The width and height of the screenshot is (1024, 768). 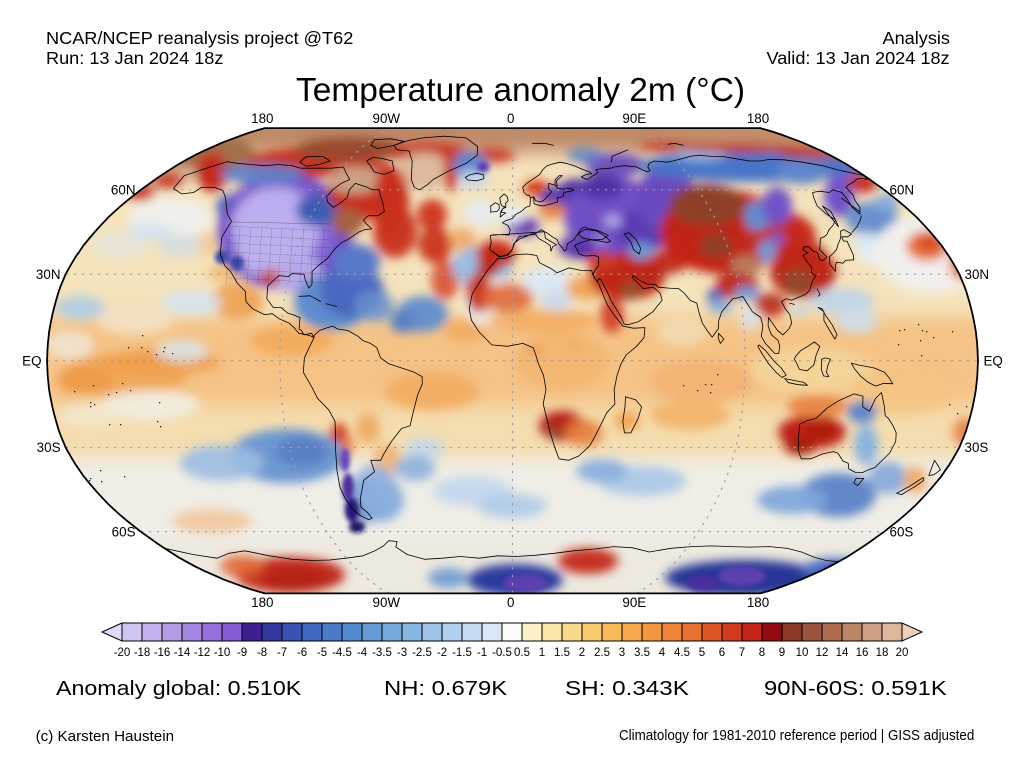 What do you see at coordinates (582, 653) in the screenshot?
I see `svg-text: 2` at bounding box center [582, 653].